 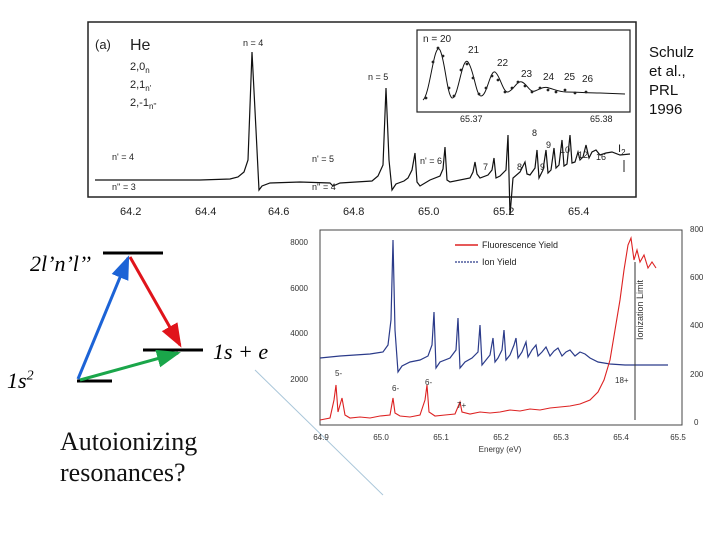 I want to click on autoionization-arrow, so click(x=155, y=302).